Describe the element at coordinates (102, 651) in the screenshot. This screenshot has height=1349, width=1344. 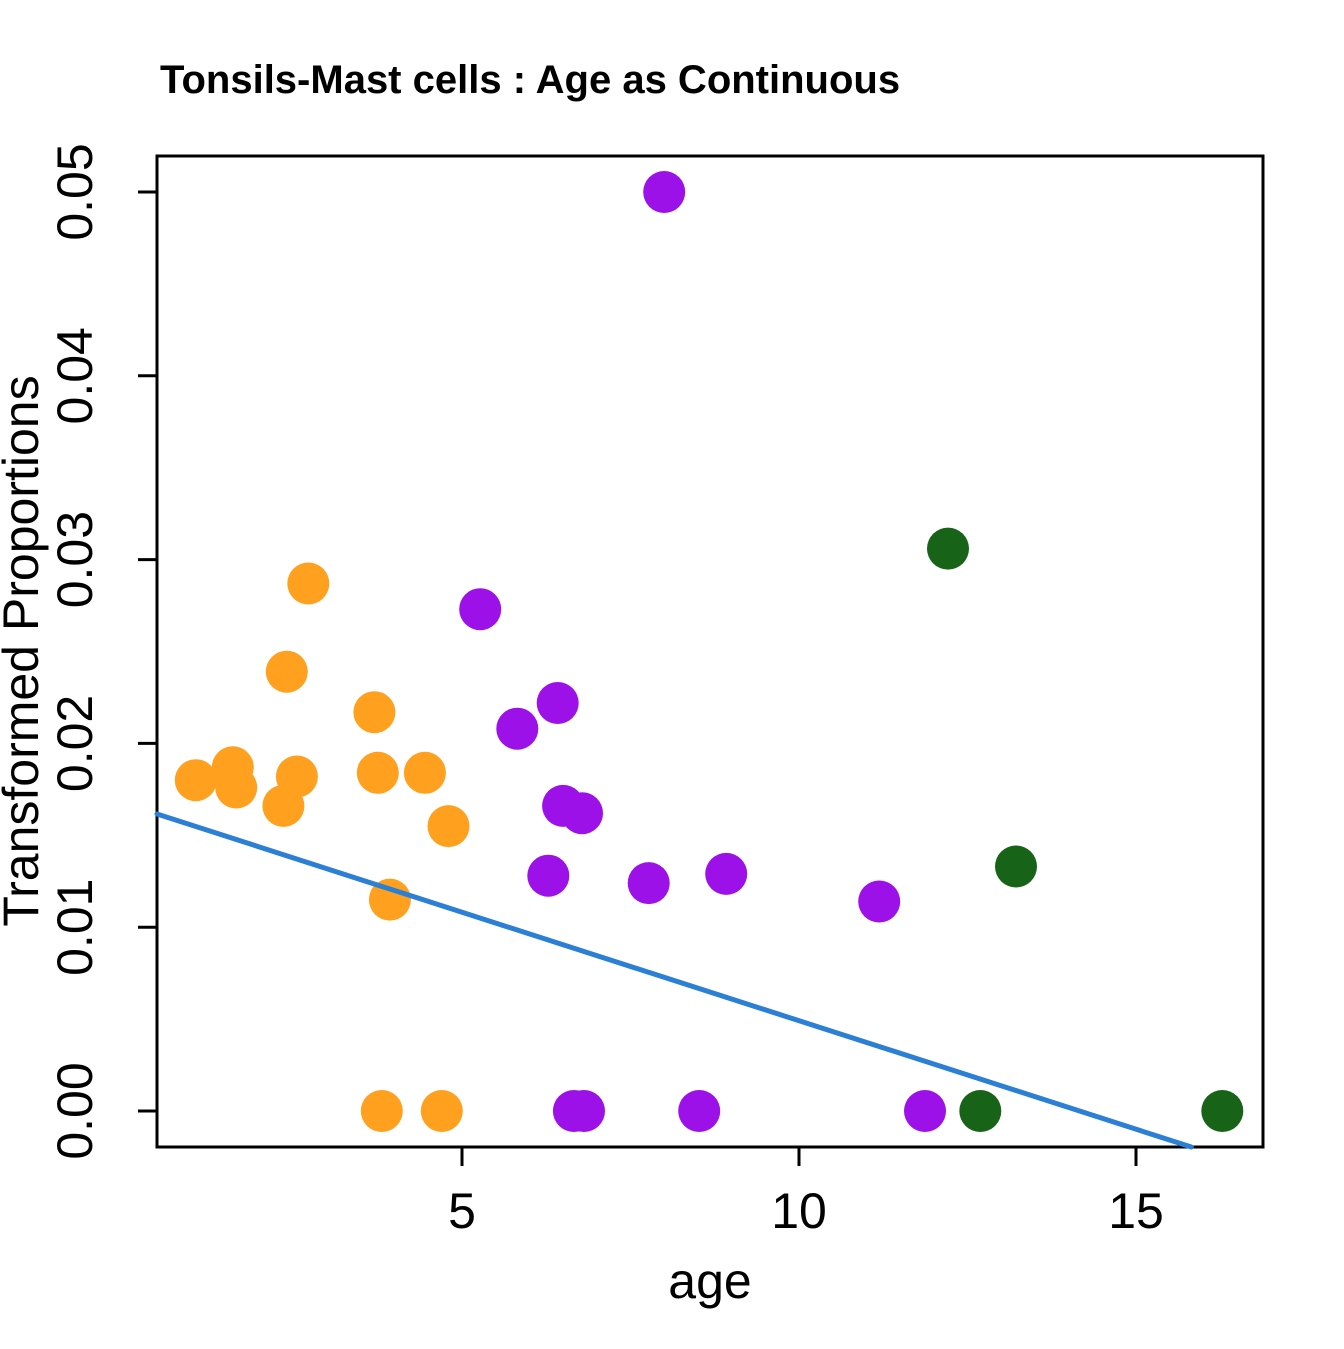
I see `y-axis-ticks: 0.00 0.01 0.02 0.03 0.04 0.05` at that location.